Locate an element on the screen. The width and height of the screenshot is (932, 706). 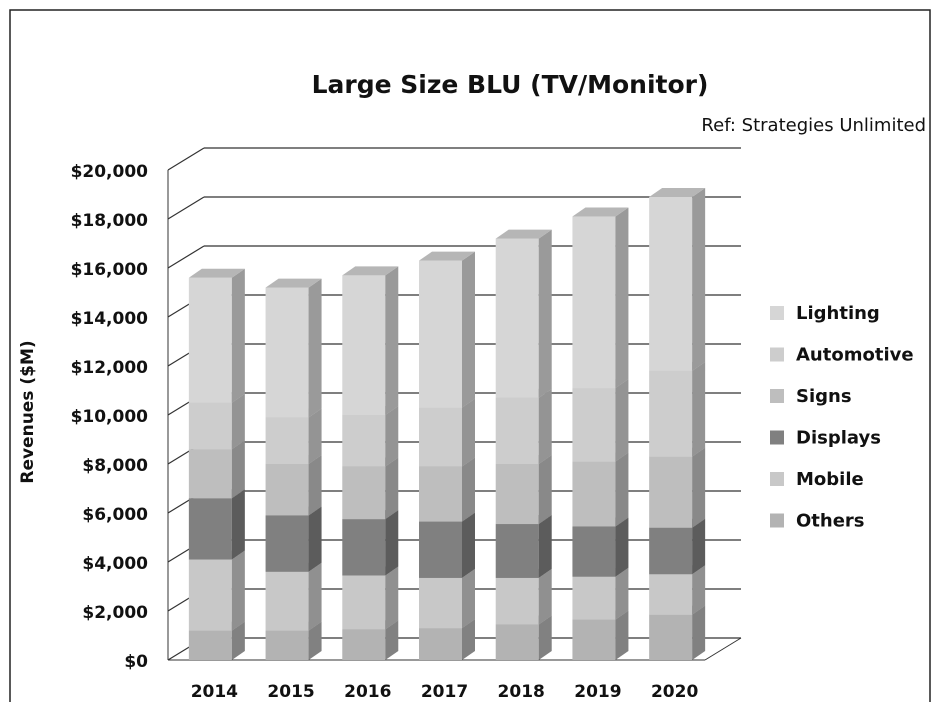
y-tick-label: $20,000 is located at coordinates (110, 172).